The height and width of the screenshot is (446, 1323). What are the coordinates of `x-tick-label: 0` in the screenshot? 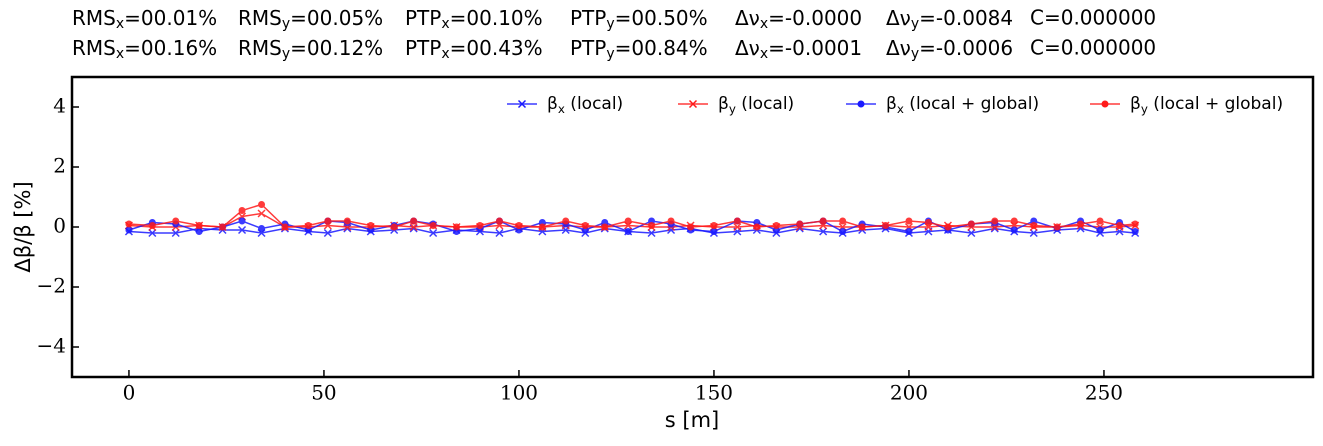 It's located at (129, 393).